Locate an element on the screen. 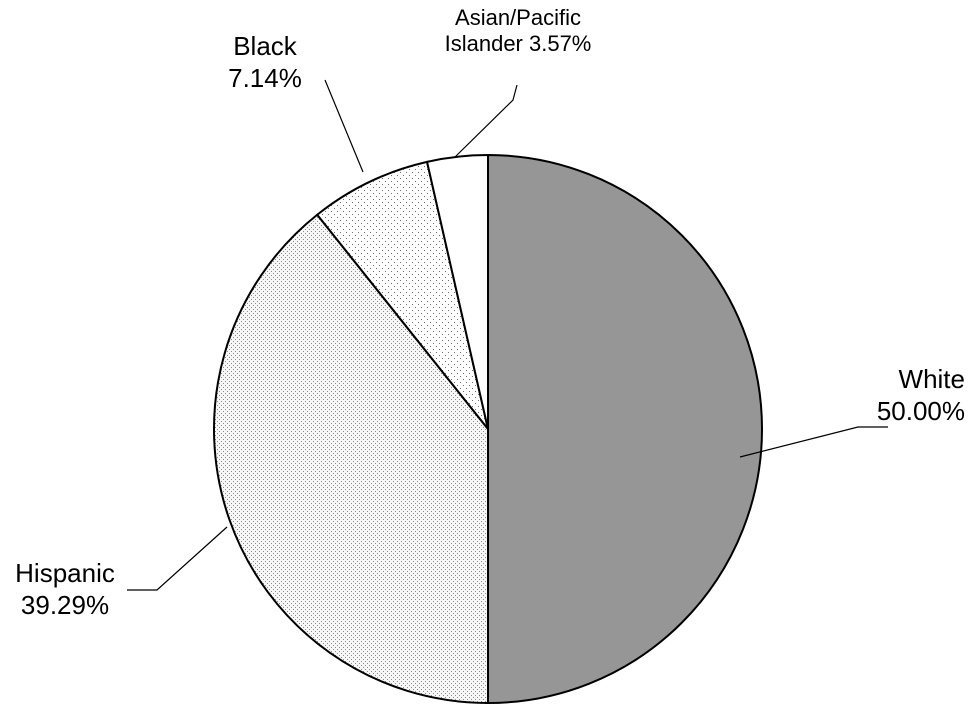 The width and height of the screenshot is (980, 709). leader-line-black is located at coordinates (344, 126).